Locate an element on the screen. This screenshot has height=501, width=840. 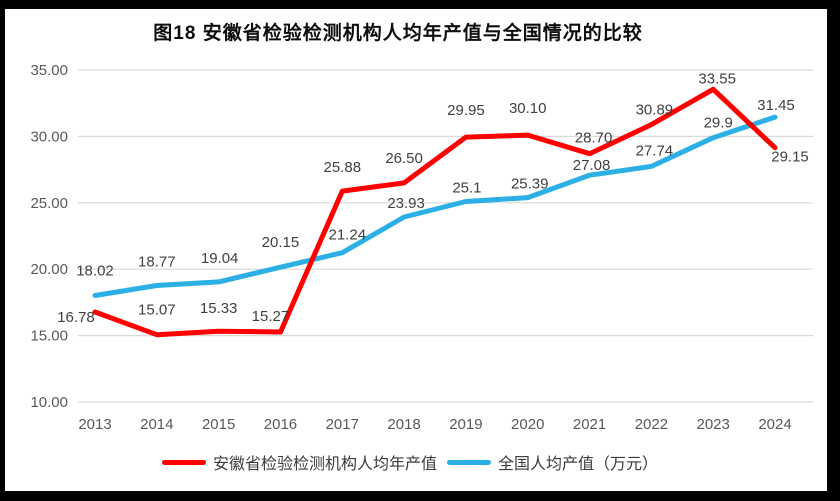
y-tick-label: 25.00 is located at coordinates (49, 203).